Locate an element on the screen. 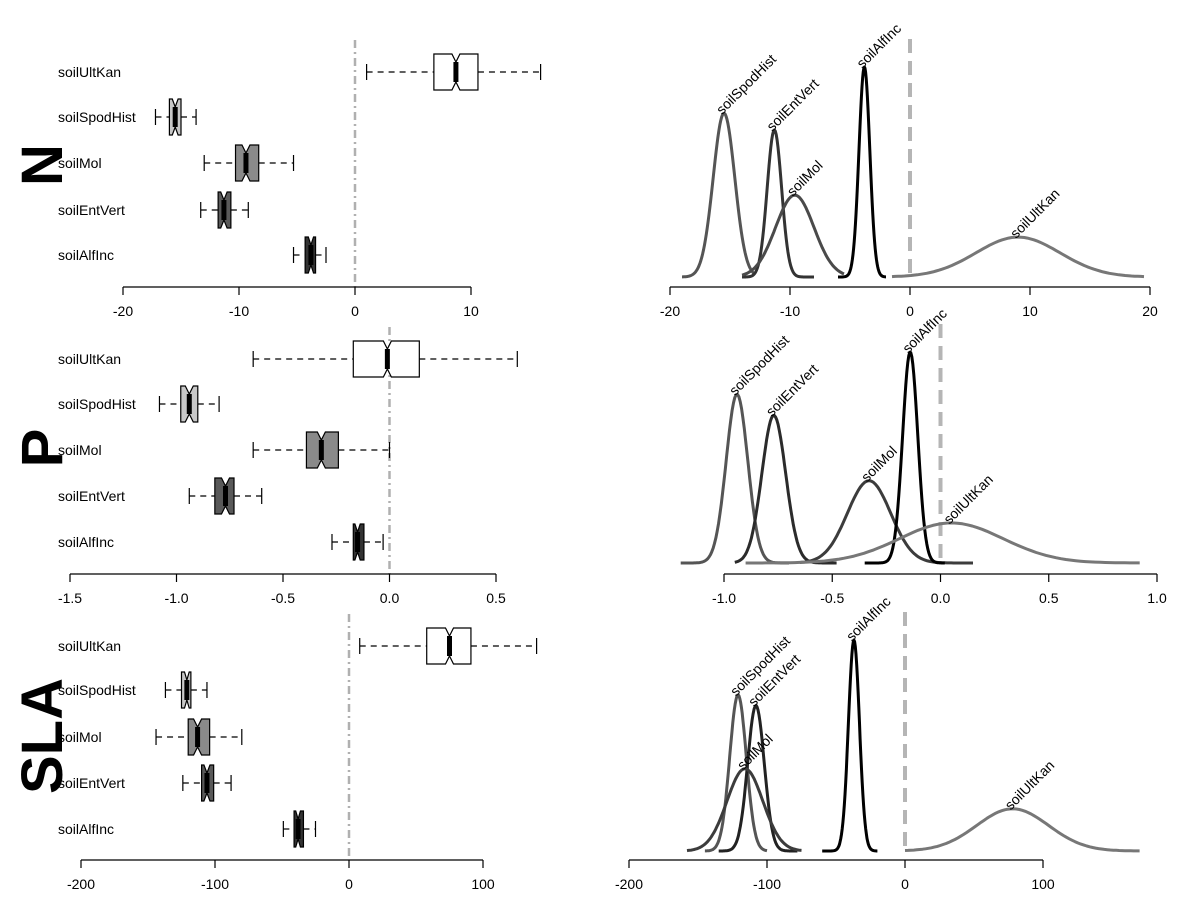 The height and width of the screenshot is (900, 1200). row-label: SLA is located at coordinates (42, 736).